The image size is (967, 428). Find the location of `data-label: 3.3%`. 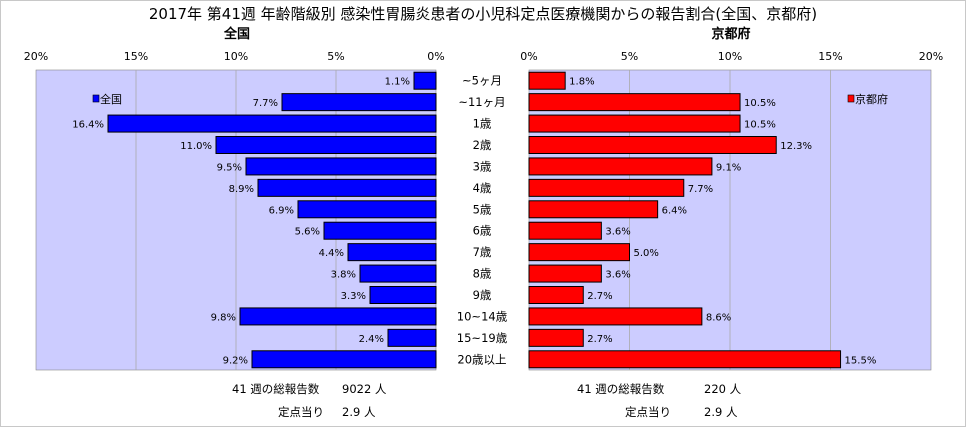

data-label: 3.3% is located at coordinates (353, 296).